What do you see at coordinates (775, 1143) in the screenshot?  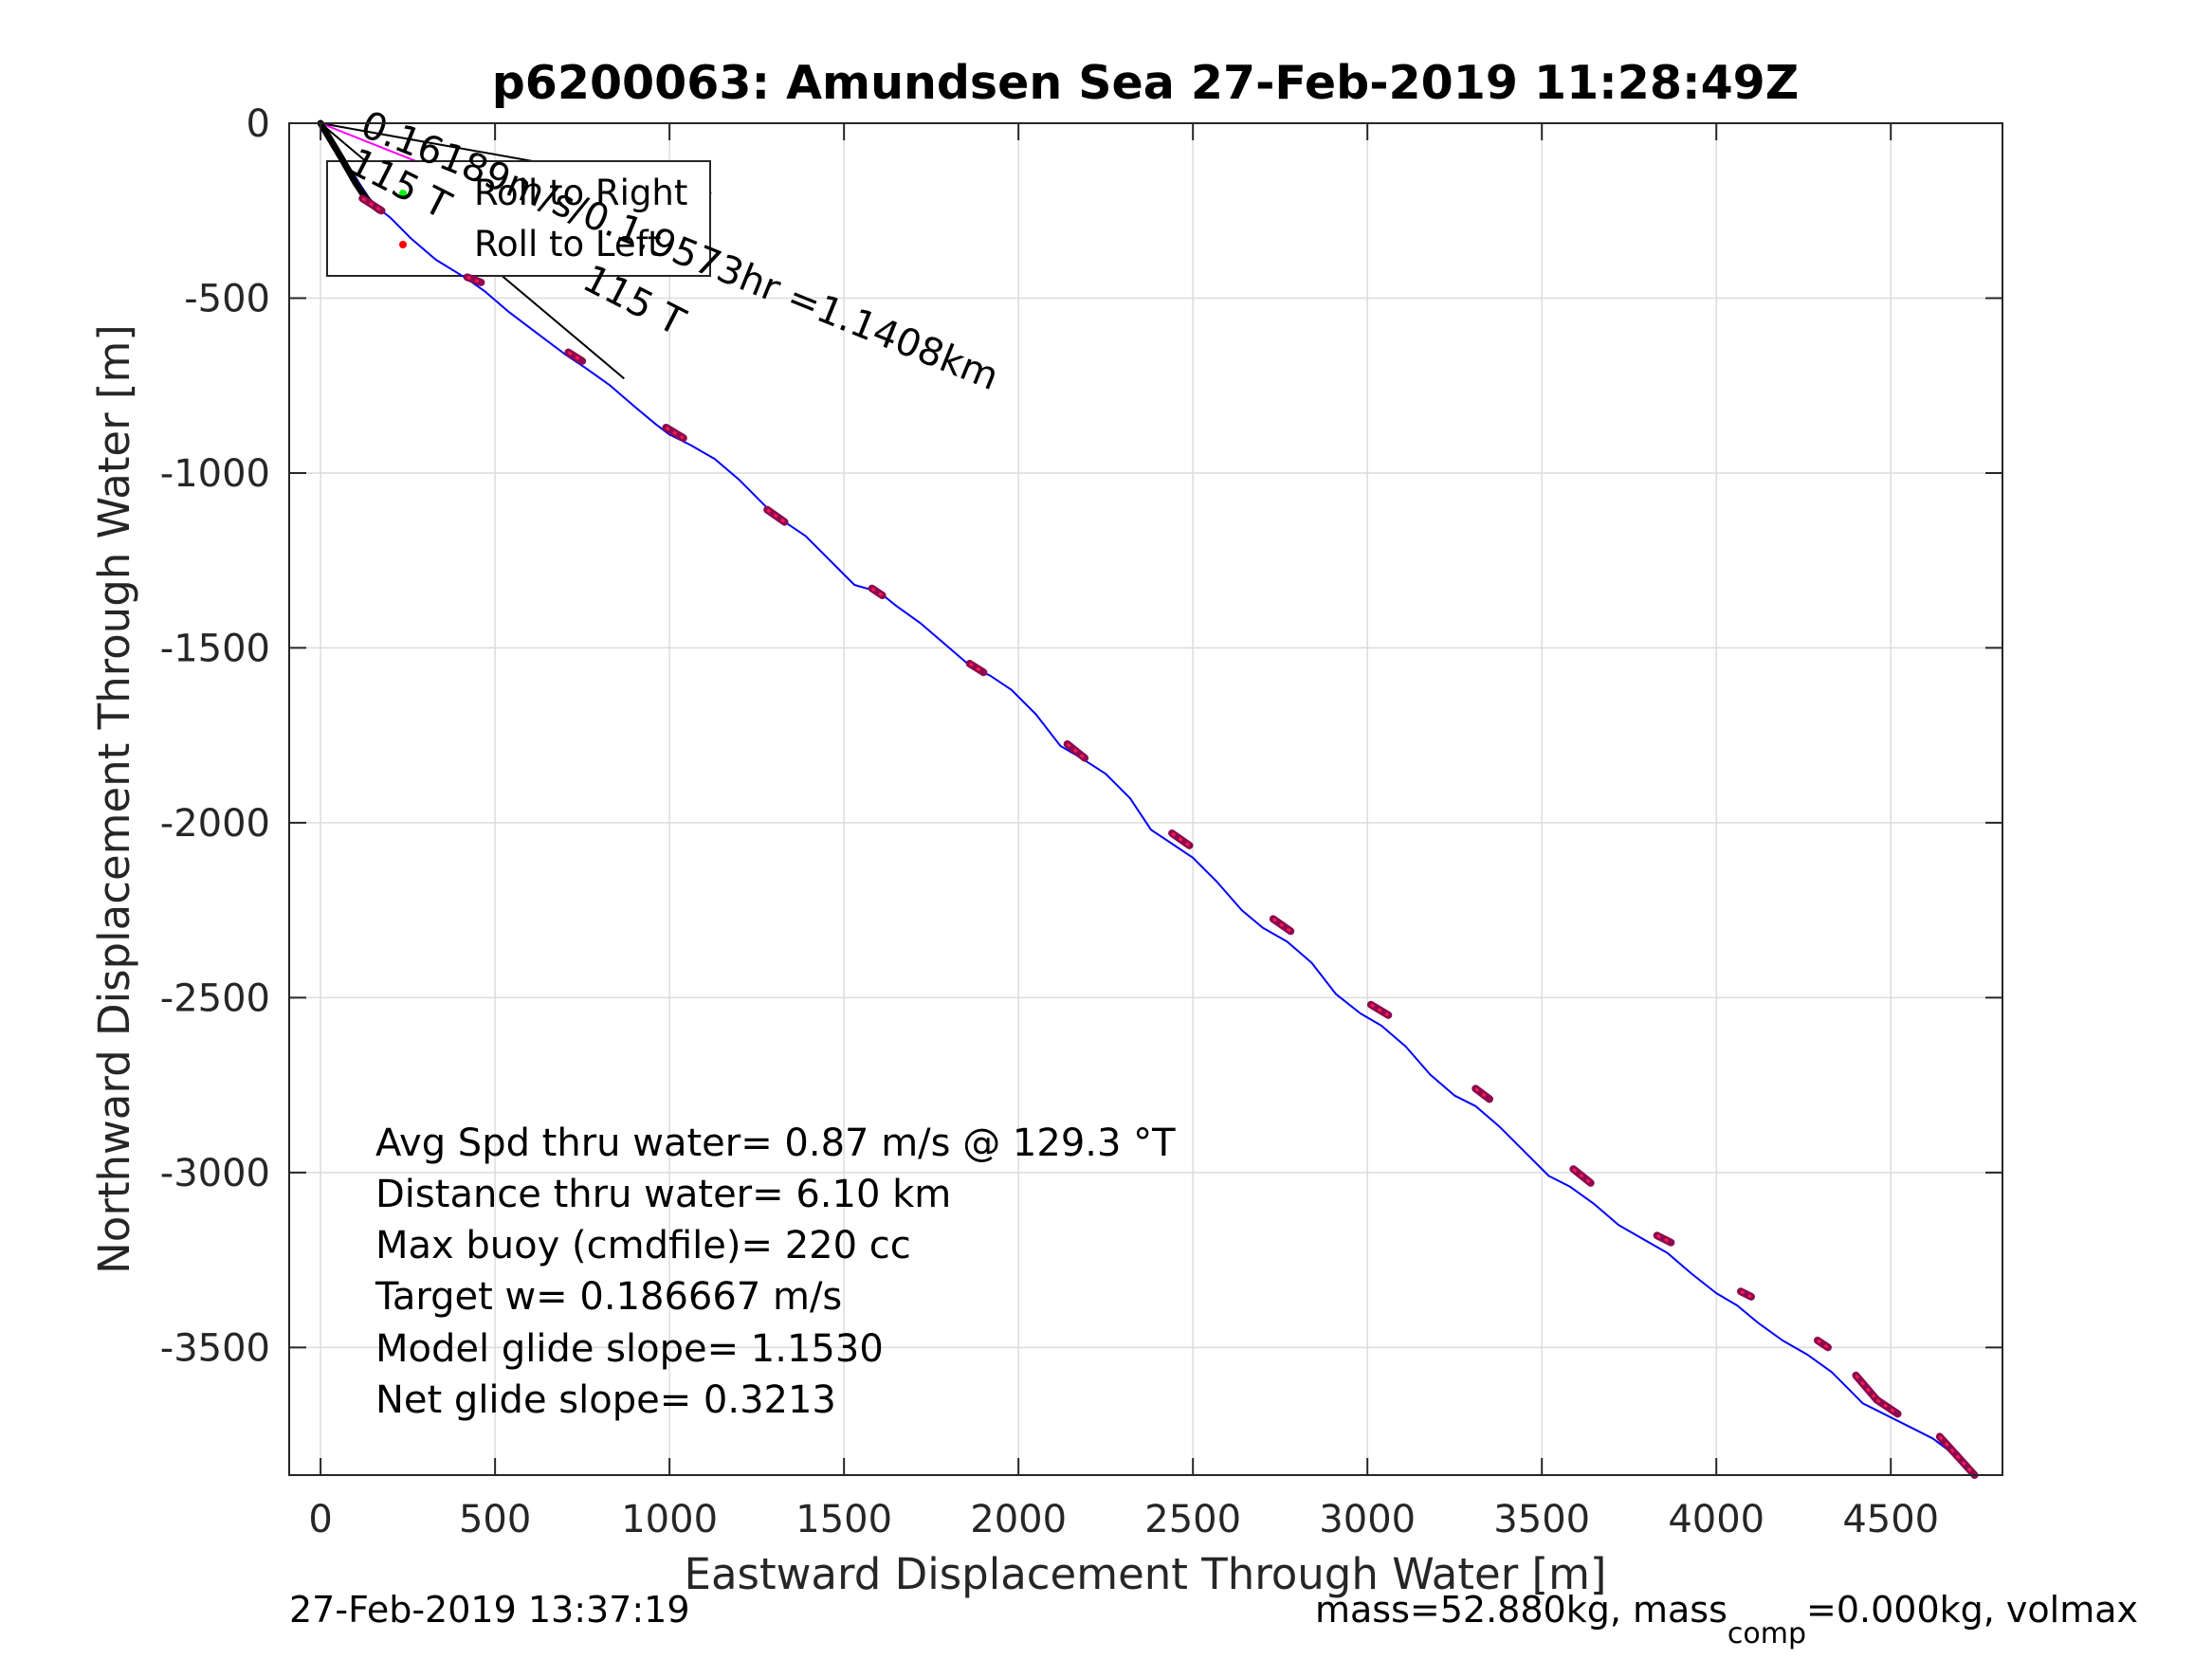 I see `note-avg-speed: Avg Spd thru water= 0.87 m/s @ 129.3 °T` at bounding box center [775, 1143].